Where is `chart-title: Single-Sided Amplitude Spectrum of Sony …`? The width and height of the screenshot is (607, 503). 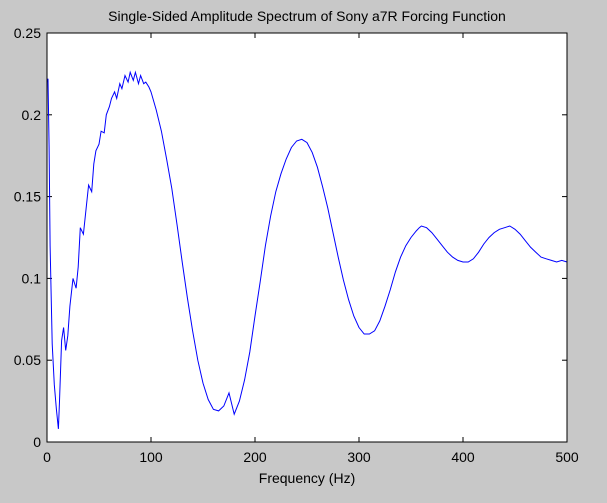 chart-title: Single-Sided Amplitude Spectrum of Sony … is located at coordinates (307, 16).